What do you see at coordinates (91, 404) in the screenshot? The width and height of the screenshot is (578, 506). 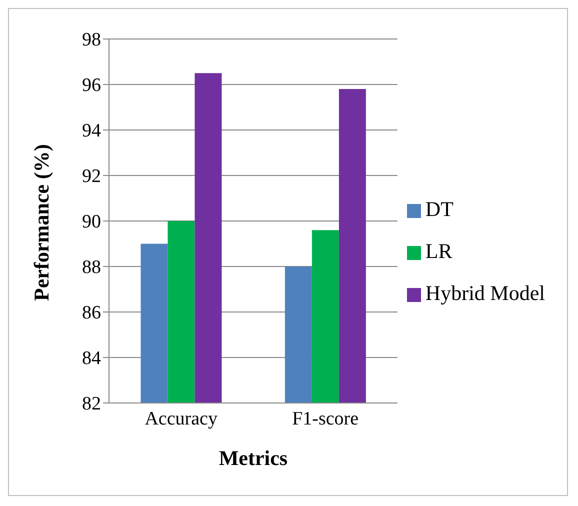 I see `y-tick-label: 82` at bounding box center [91, 404].